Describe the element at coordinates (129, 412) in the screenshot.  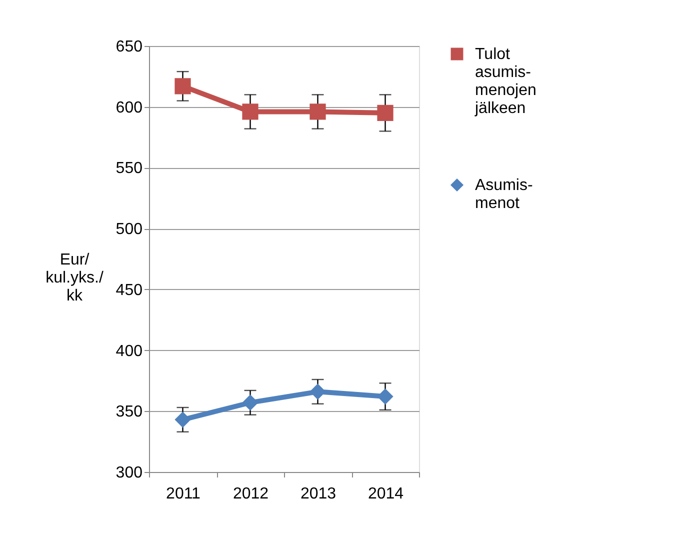
I see `y-tick-label: 350` at that location.